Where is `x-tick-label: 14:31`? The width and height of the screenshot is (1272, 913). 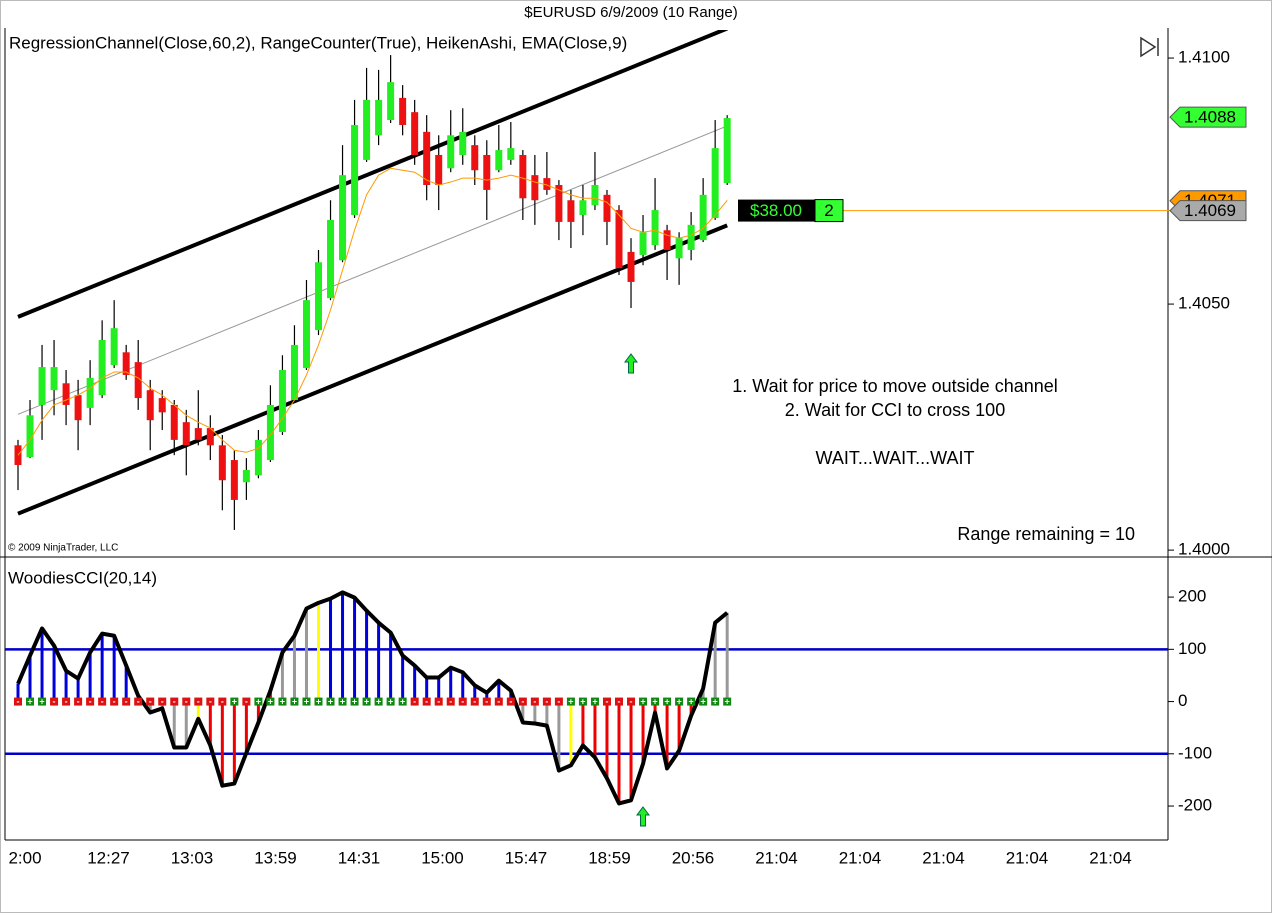 x-tick-label: 14:31 is located at coordinates (359, 857).